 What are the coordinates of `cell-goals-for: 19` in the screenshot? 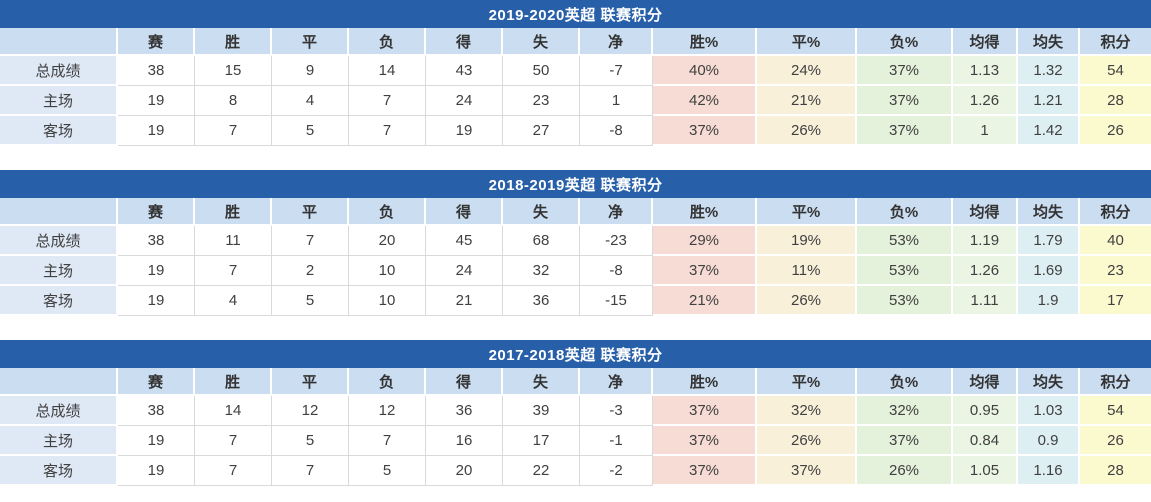 It's located at (464, 131).